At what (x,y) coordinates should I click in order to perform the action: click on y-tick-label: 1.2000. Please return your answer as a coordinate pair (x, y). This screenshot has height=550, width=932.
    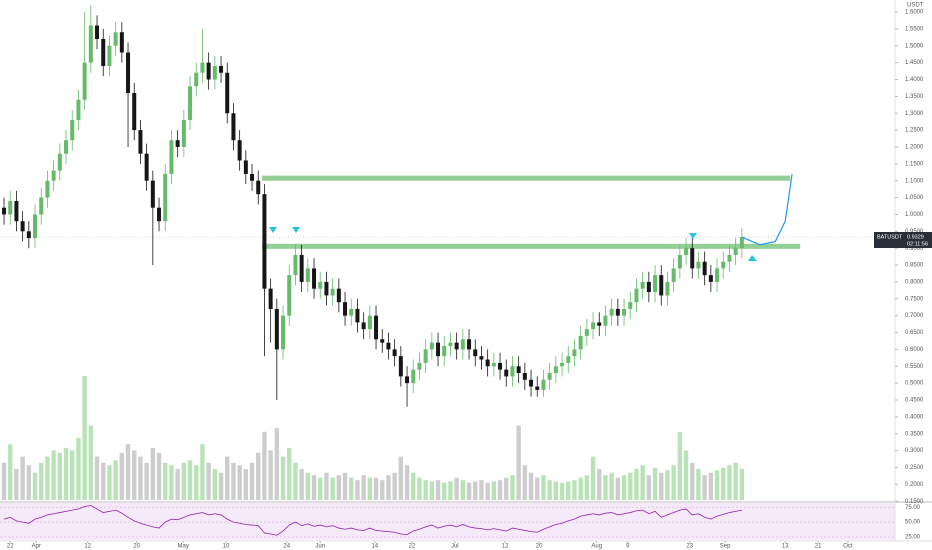
    Looking at the image, I should click on (914, 148).